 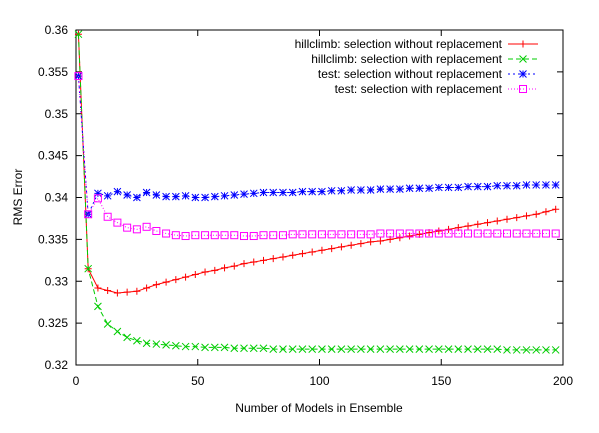 I want to click on legend-label: test: selection without replacement, so click(x=410, y=74).